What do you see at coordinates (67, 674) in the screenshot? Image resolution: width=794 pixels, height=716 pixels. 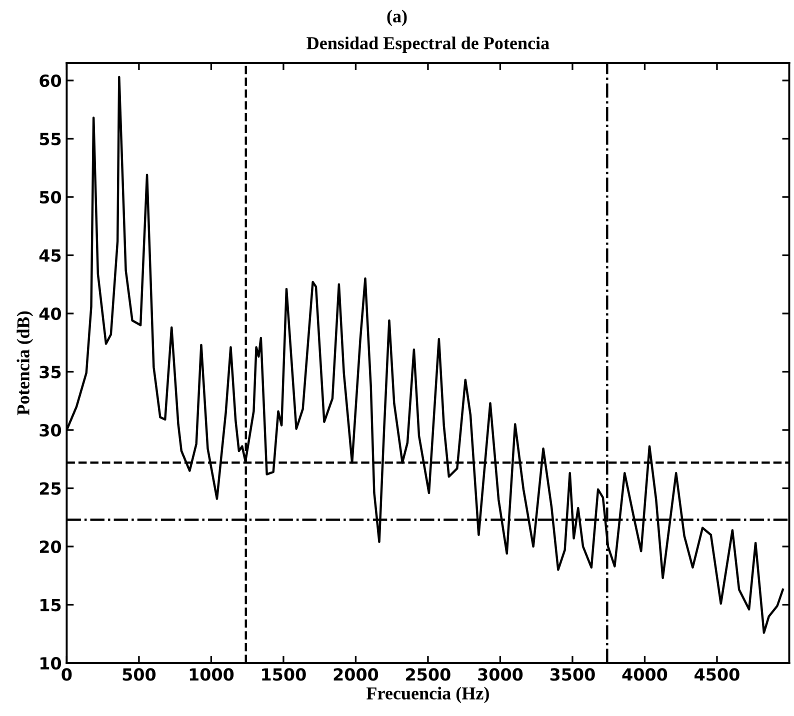 I see `x-tick-label: 0` at bounding box center [67, 674].